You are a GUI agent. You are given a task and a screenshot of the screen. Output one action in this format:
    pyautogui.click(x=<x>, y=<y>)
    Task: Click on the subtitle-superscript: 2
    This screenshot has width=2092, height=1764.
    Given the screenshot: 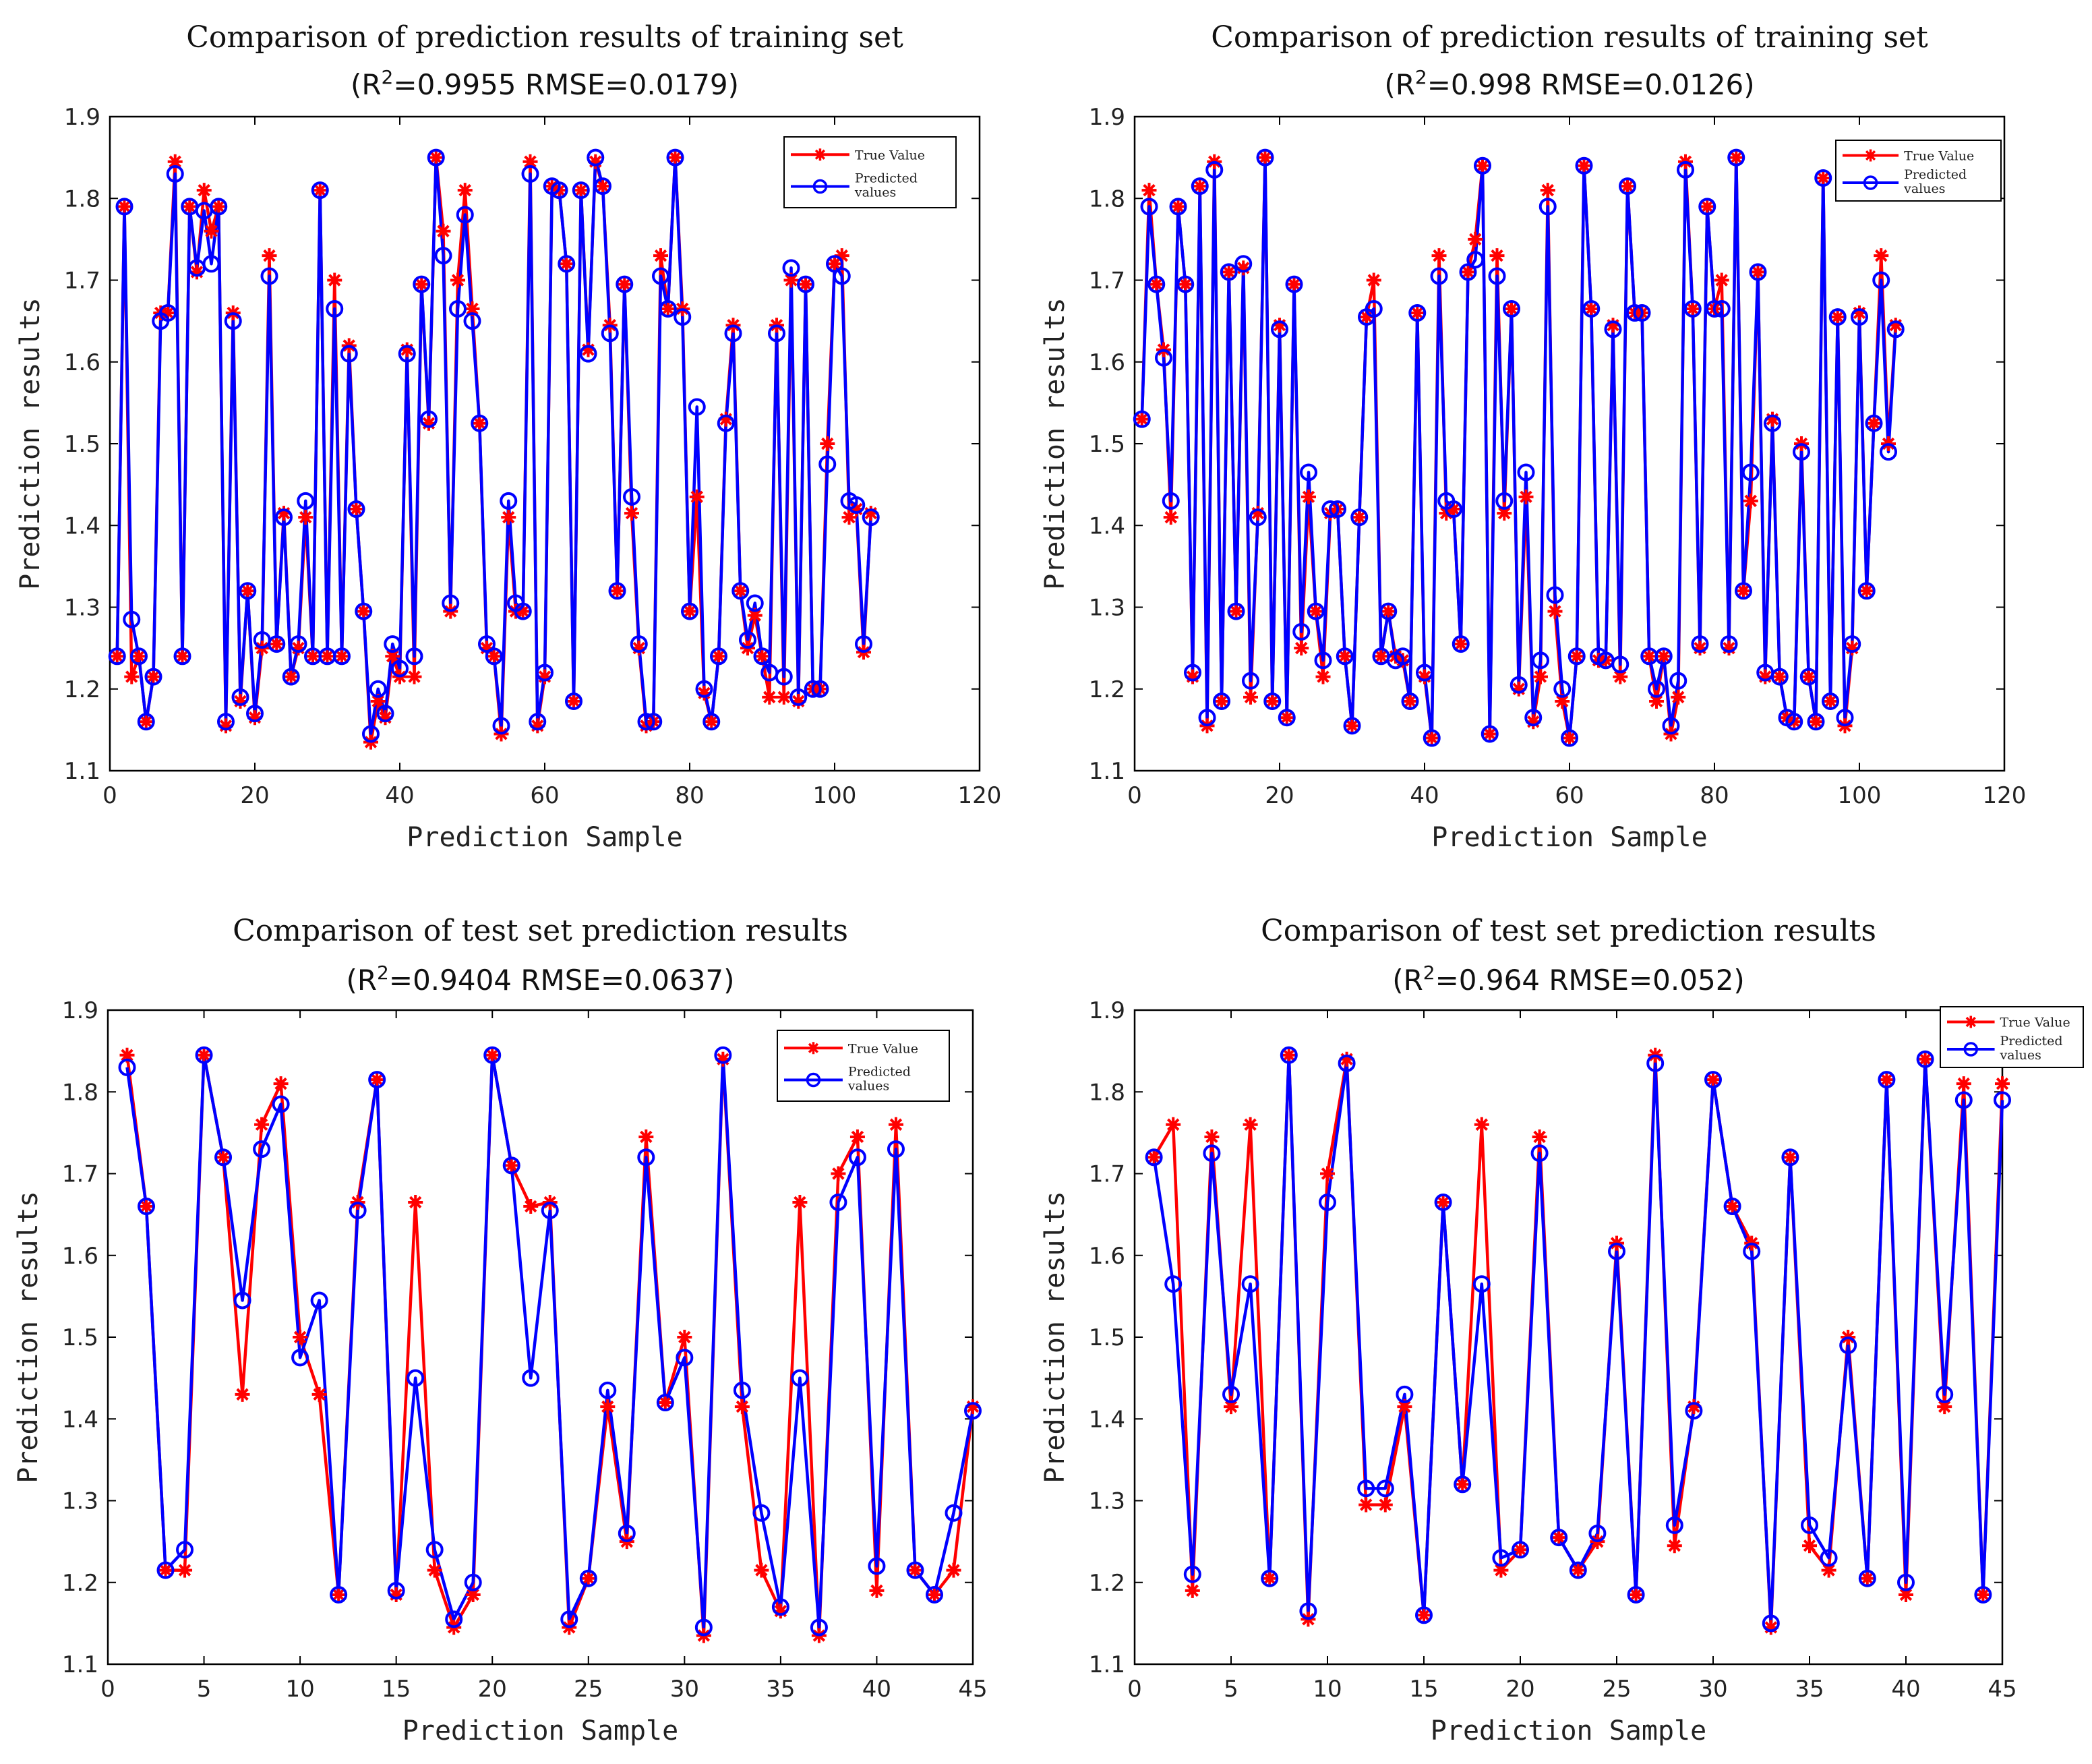 What is the action you would take?
    pyautogui.click(x=383, y=973)
    